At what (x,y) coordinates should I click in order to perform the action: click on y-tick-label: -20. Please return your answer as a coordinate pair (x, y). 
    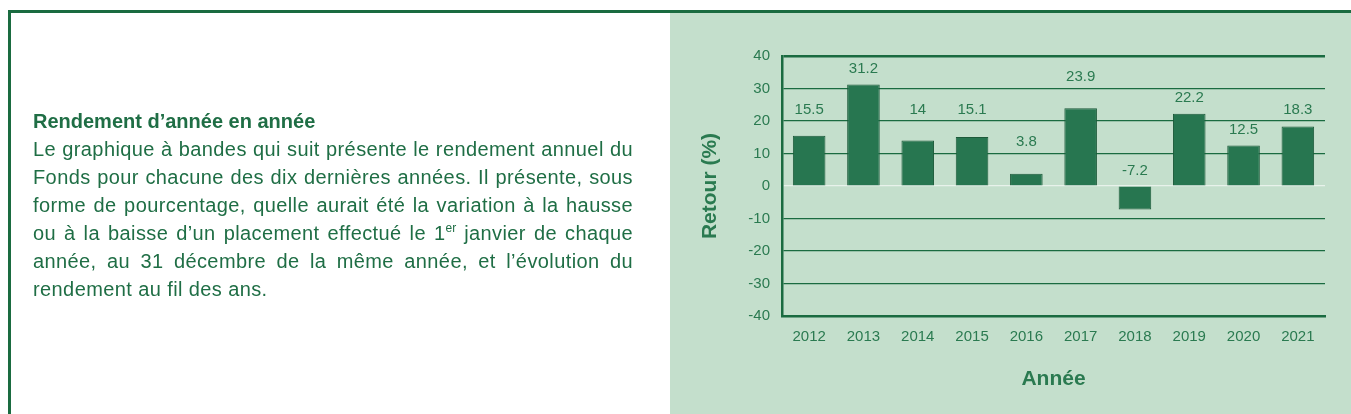
    Looking at the image, I should click on (759, 250).